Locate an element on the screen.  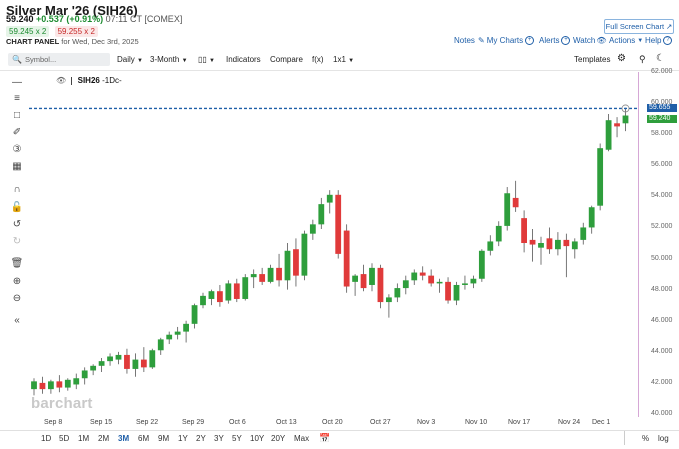
calendar-icon: 📅 is located at coordinates (325, 438).